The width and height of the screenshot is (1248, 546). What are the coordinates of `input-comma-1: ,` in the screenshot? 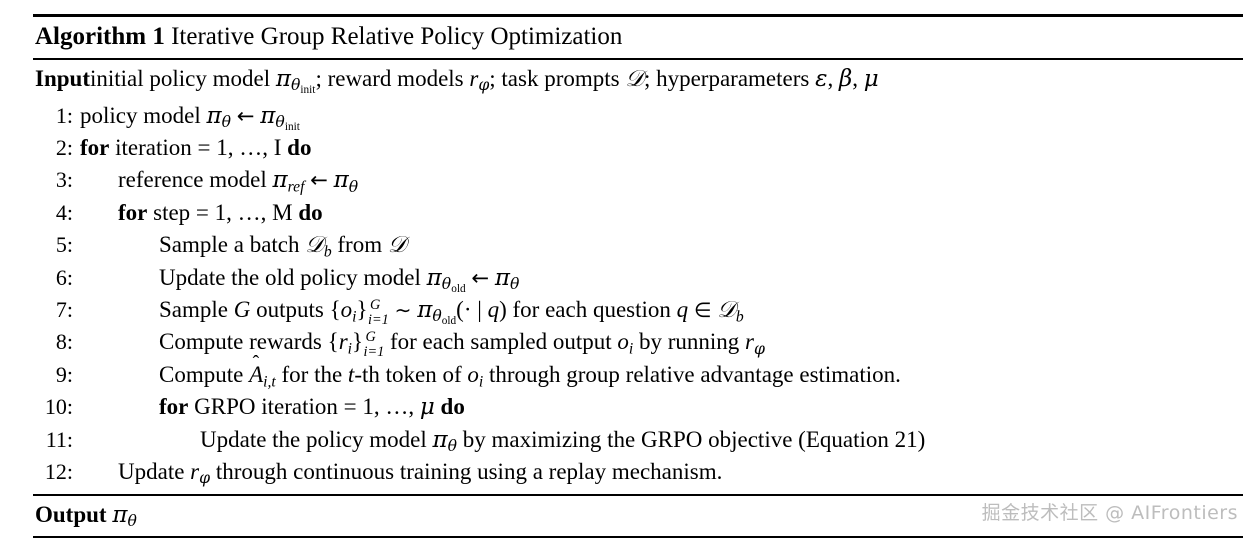 It's located at (833, 78).